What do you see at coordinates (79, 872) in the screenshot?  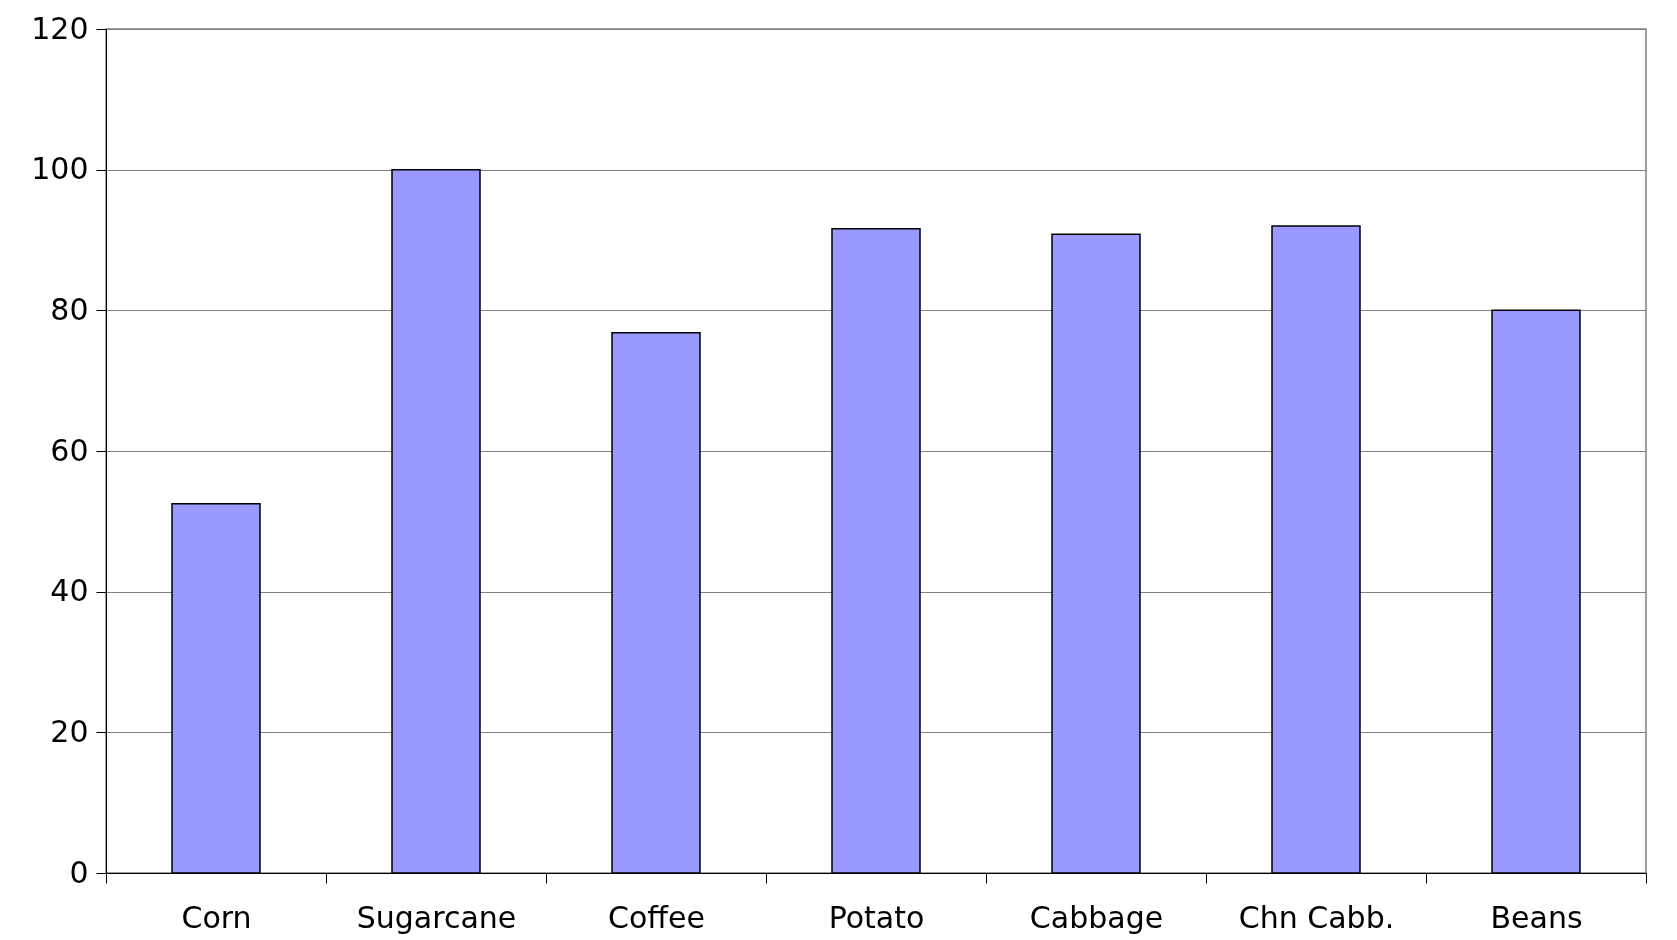 I see `y-tick-label: 0` at bounding box center [79, 872].